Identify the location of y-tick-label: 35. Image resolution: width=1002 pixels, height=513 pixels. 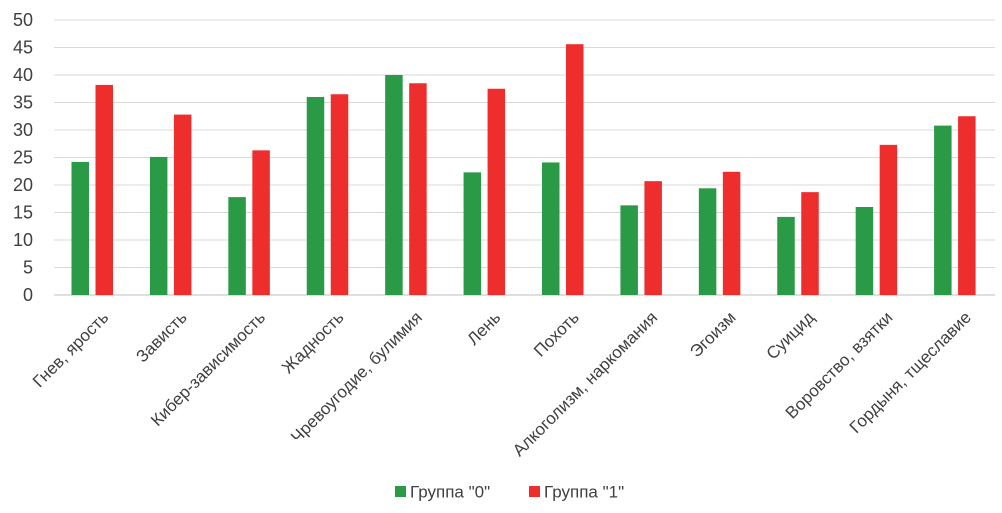
(23, 103).